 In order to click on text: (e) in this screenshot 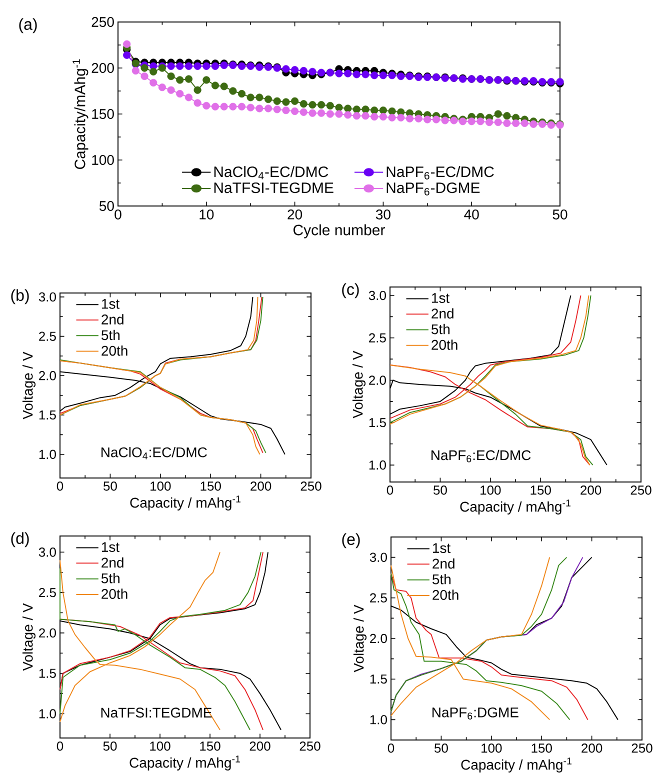, I will do `click(351, 540)`.